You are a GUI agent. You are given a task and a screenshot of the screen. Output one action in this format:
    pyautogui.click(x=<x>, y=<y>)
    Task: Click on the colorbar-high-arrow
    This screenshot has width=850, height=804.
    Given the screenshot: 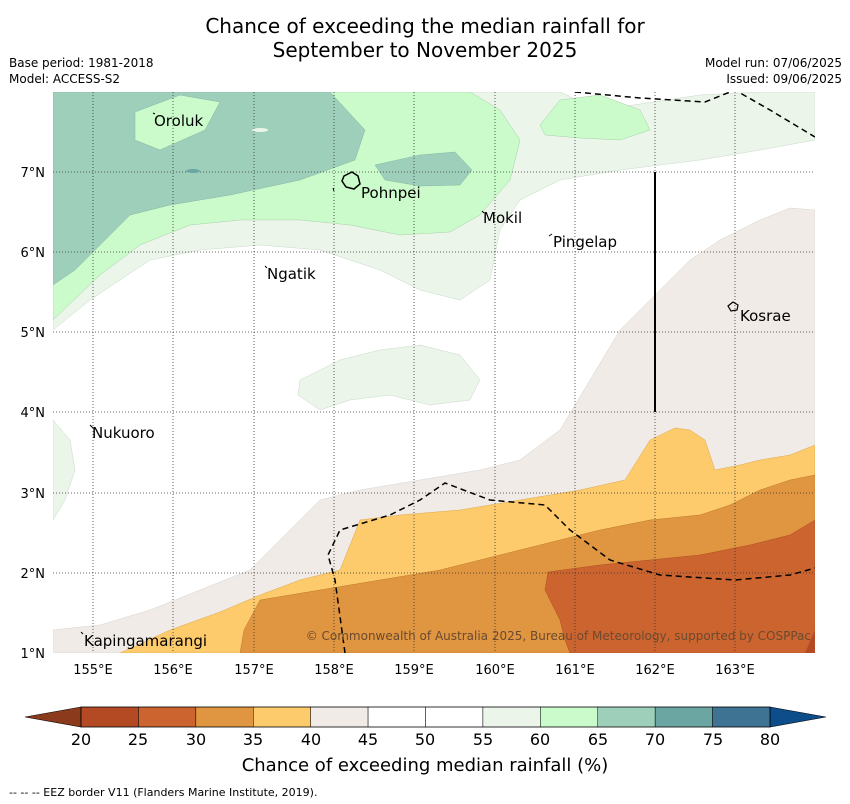 What is the action you would take?
    pyautogui.click(x=798, y=717)
    